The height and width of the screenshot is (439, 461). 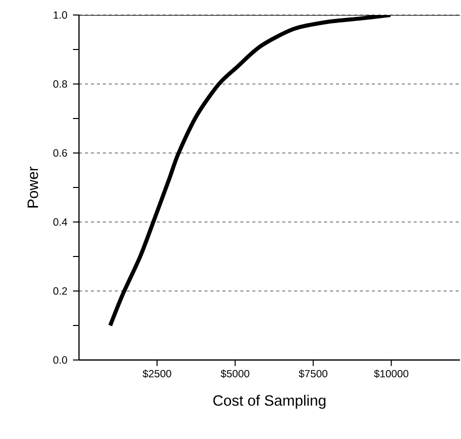 I want to click on x-tick-label: $5000, so click(x=235, y=374).